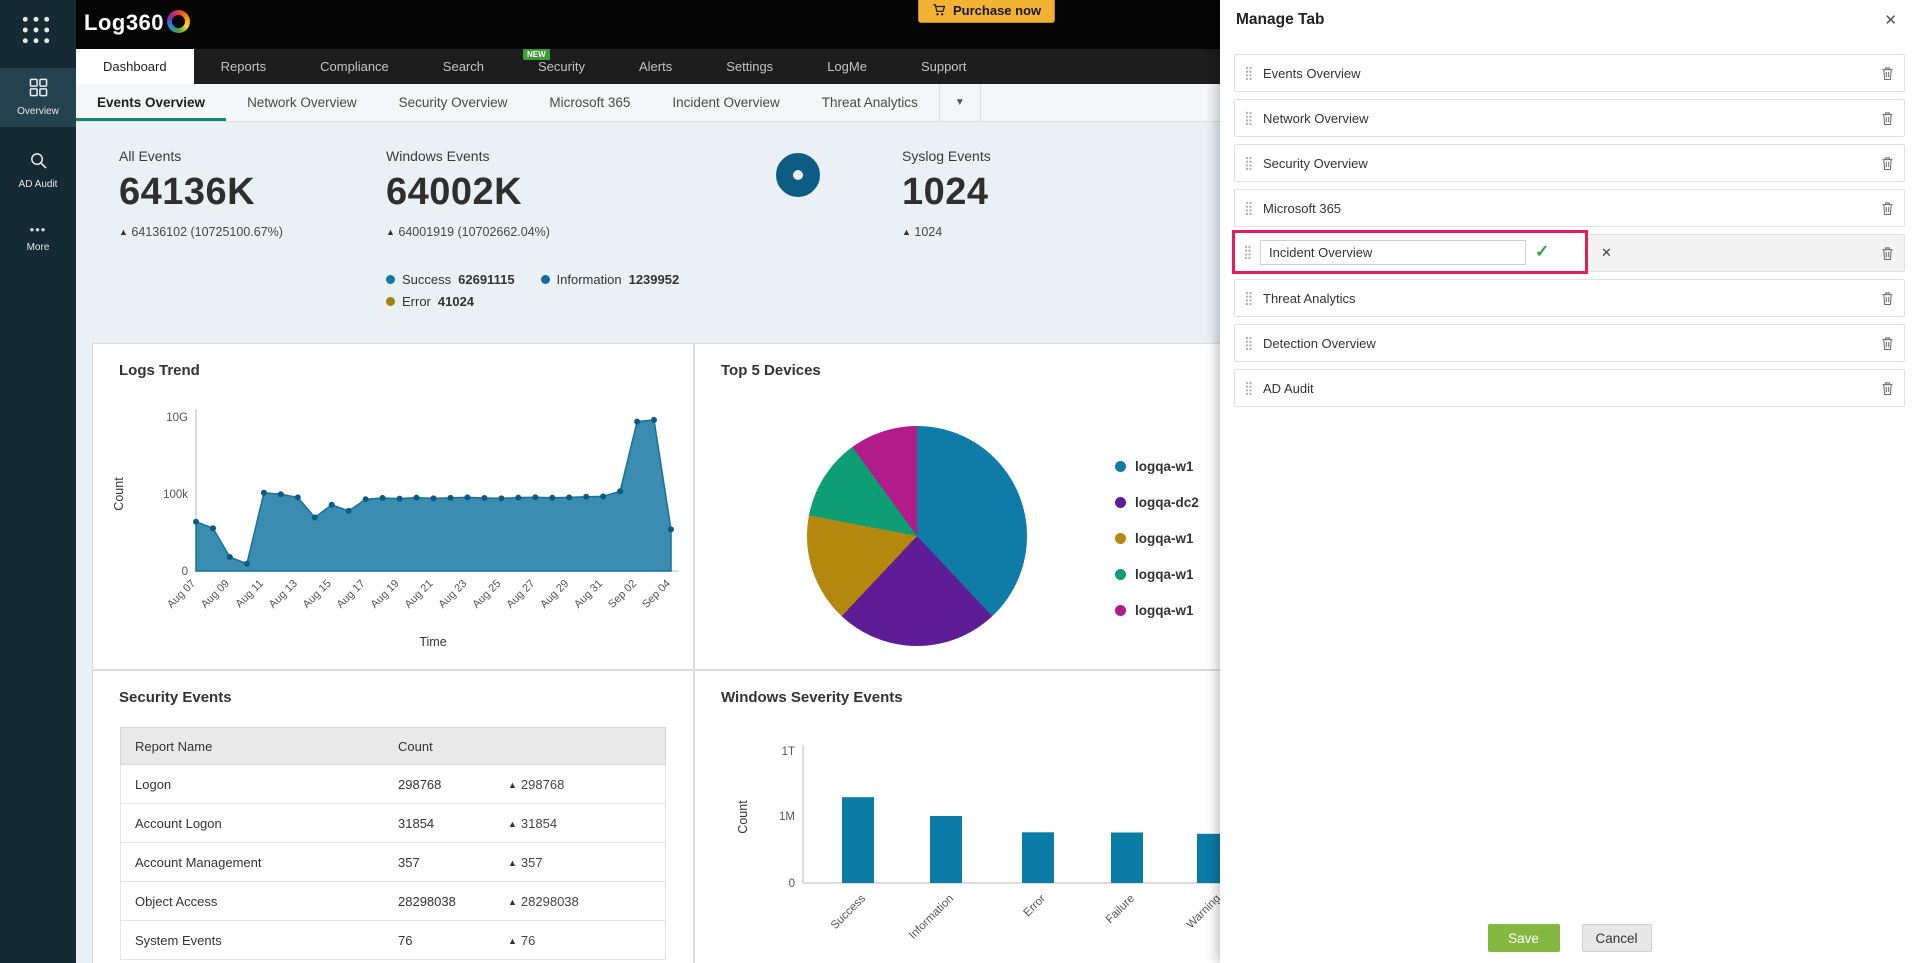 This screenshot has height=963, width=1919. Describe the element at coordinates (38, 32) in the screenshot. I see `app-grid-icon` at that location.